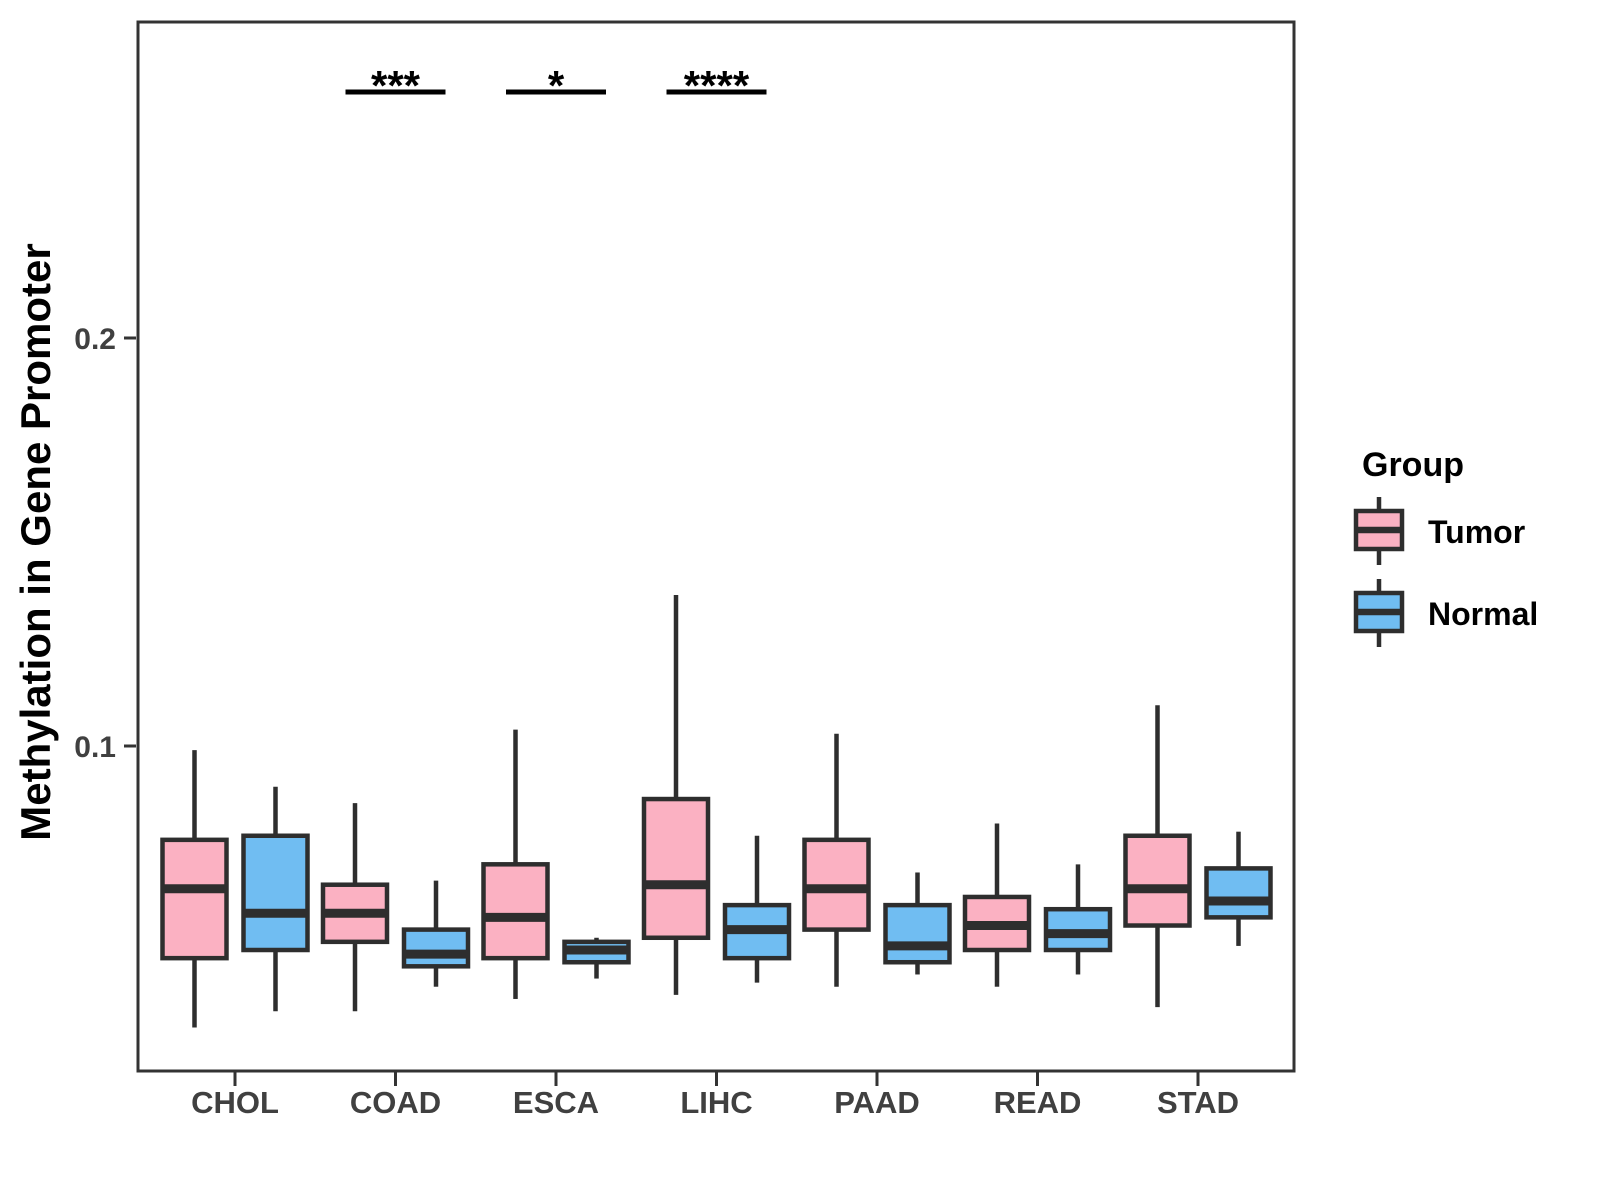 This screenshot has height=1200, width=1600. What do you see at coordinates (95, 747) in the screenshot?
I see `y-tick-label: 0.1` at bounding box center [95, 747].